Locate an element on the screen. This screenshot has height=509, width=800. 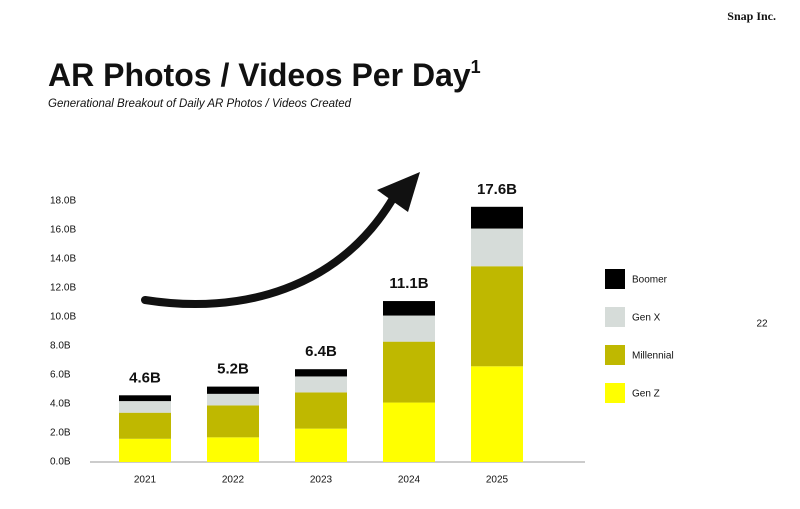
x-tick-label: 2023 is located at coordinates (321, 480).